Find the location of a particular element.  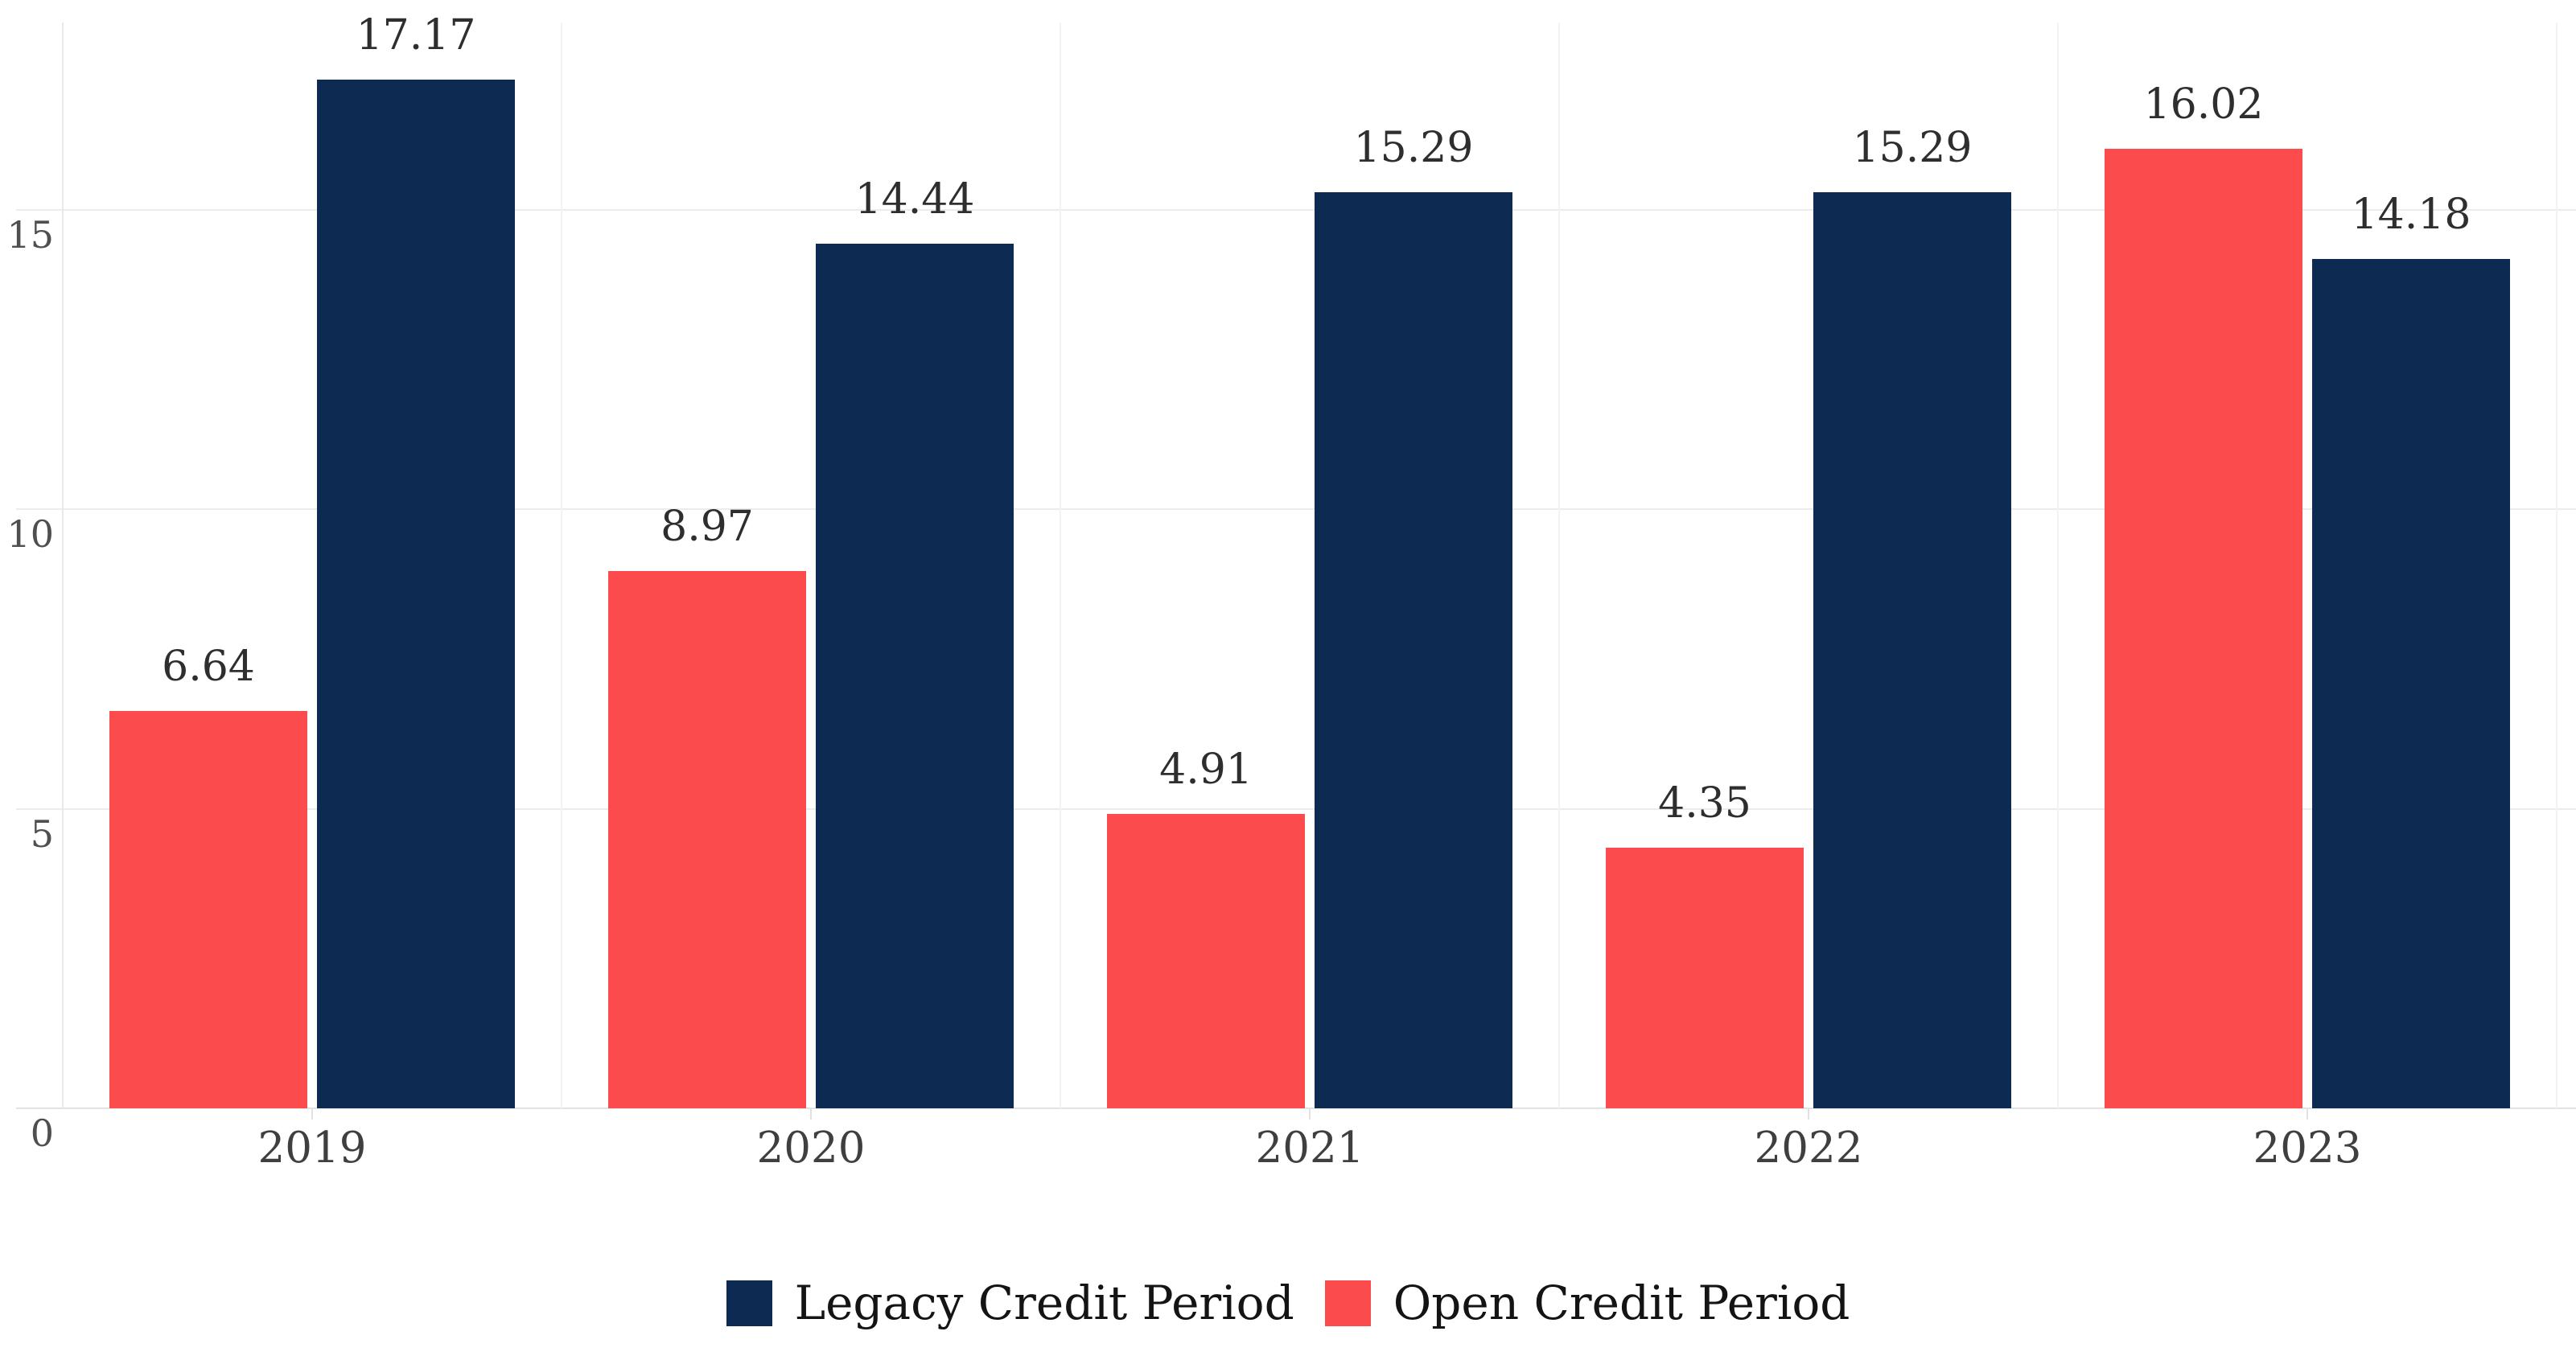

bar-legacy-credit-period-2020 is located at coordinates (915, 675).